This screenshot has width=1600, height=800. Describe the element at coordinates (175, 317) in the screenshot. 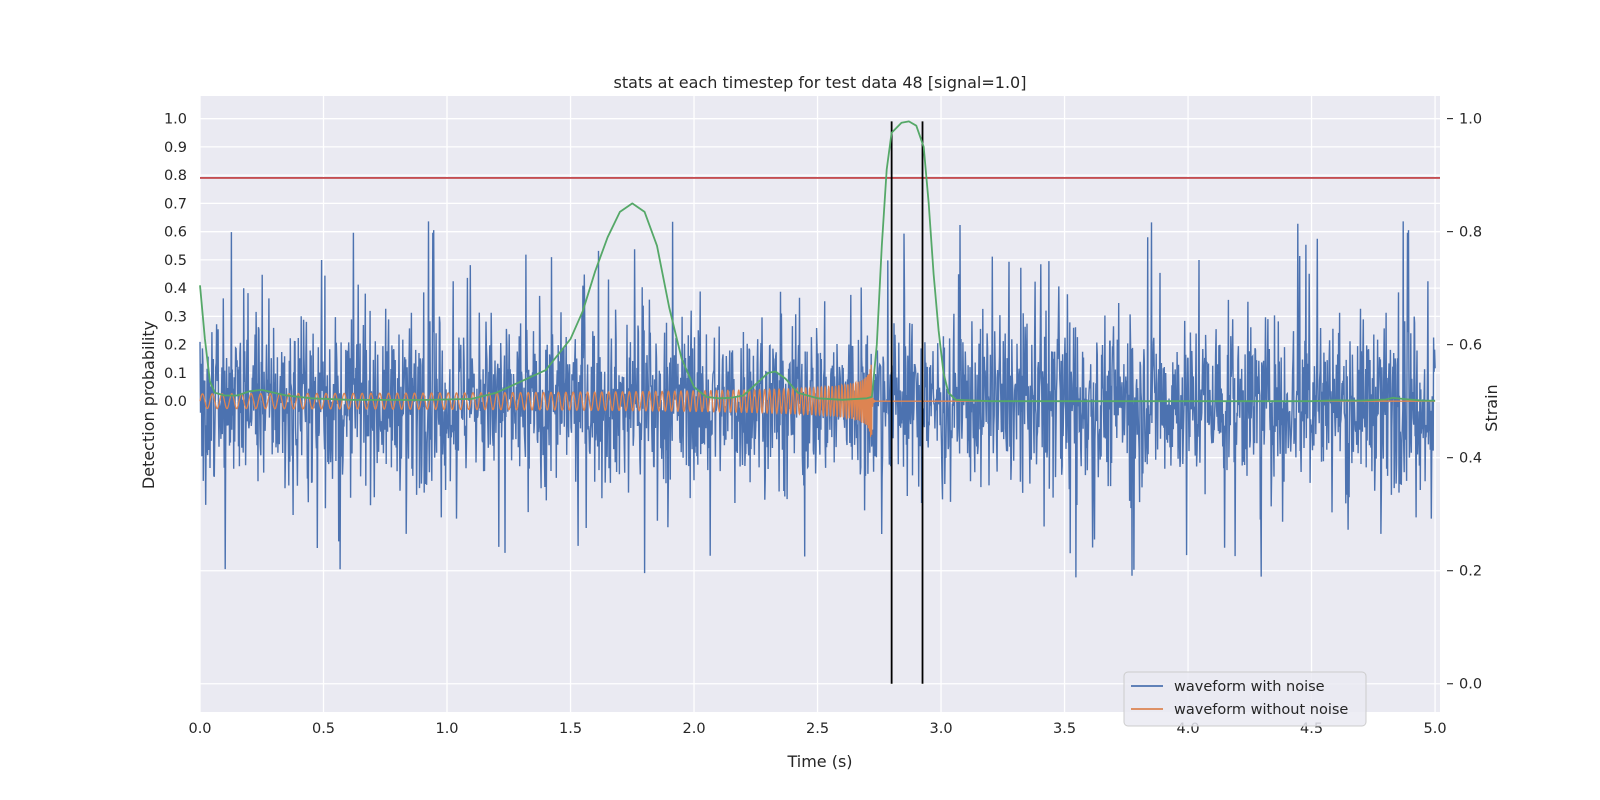

I see `y-left-tick-label: 0.3` at that location.